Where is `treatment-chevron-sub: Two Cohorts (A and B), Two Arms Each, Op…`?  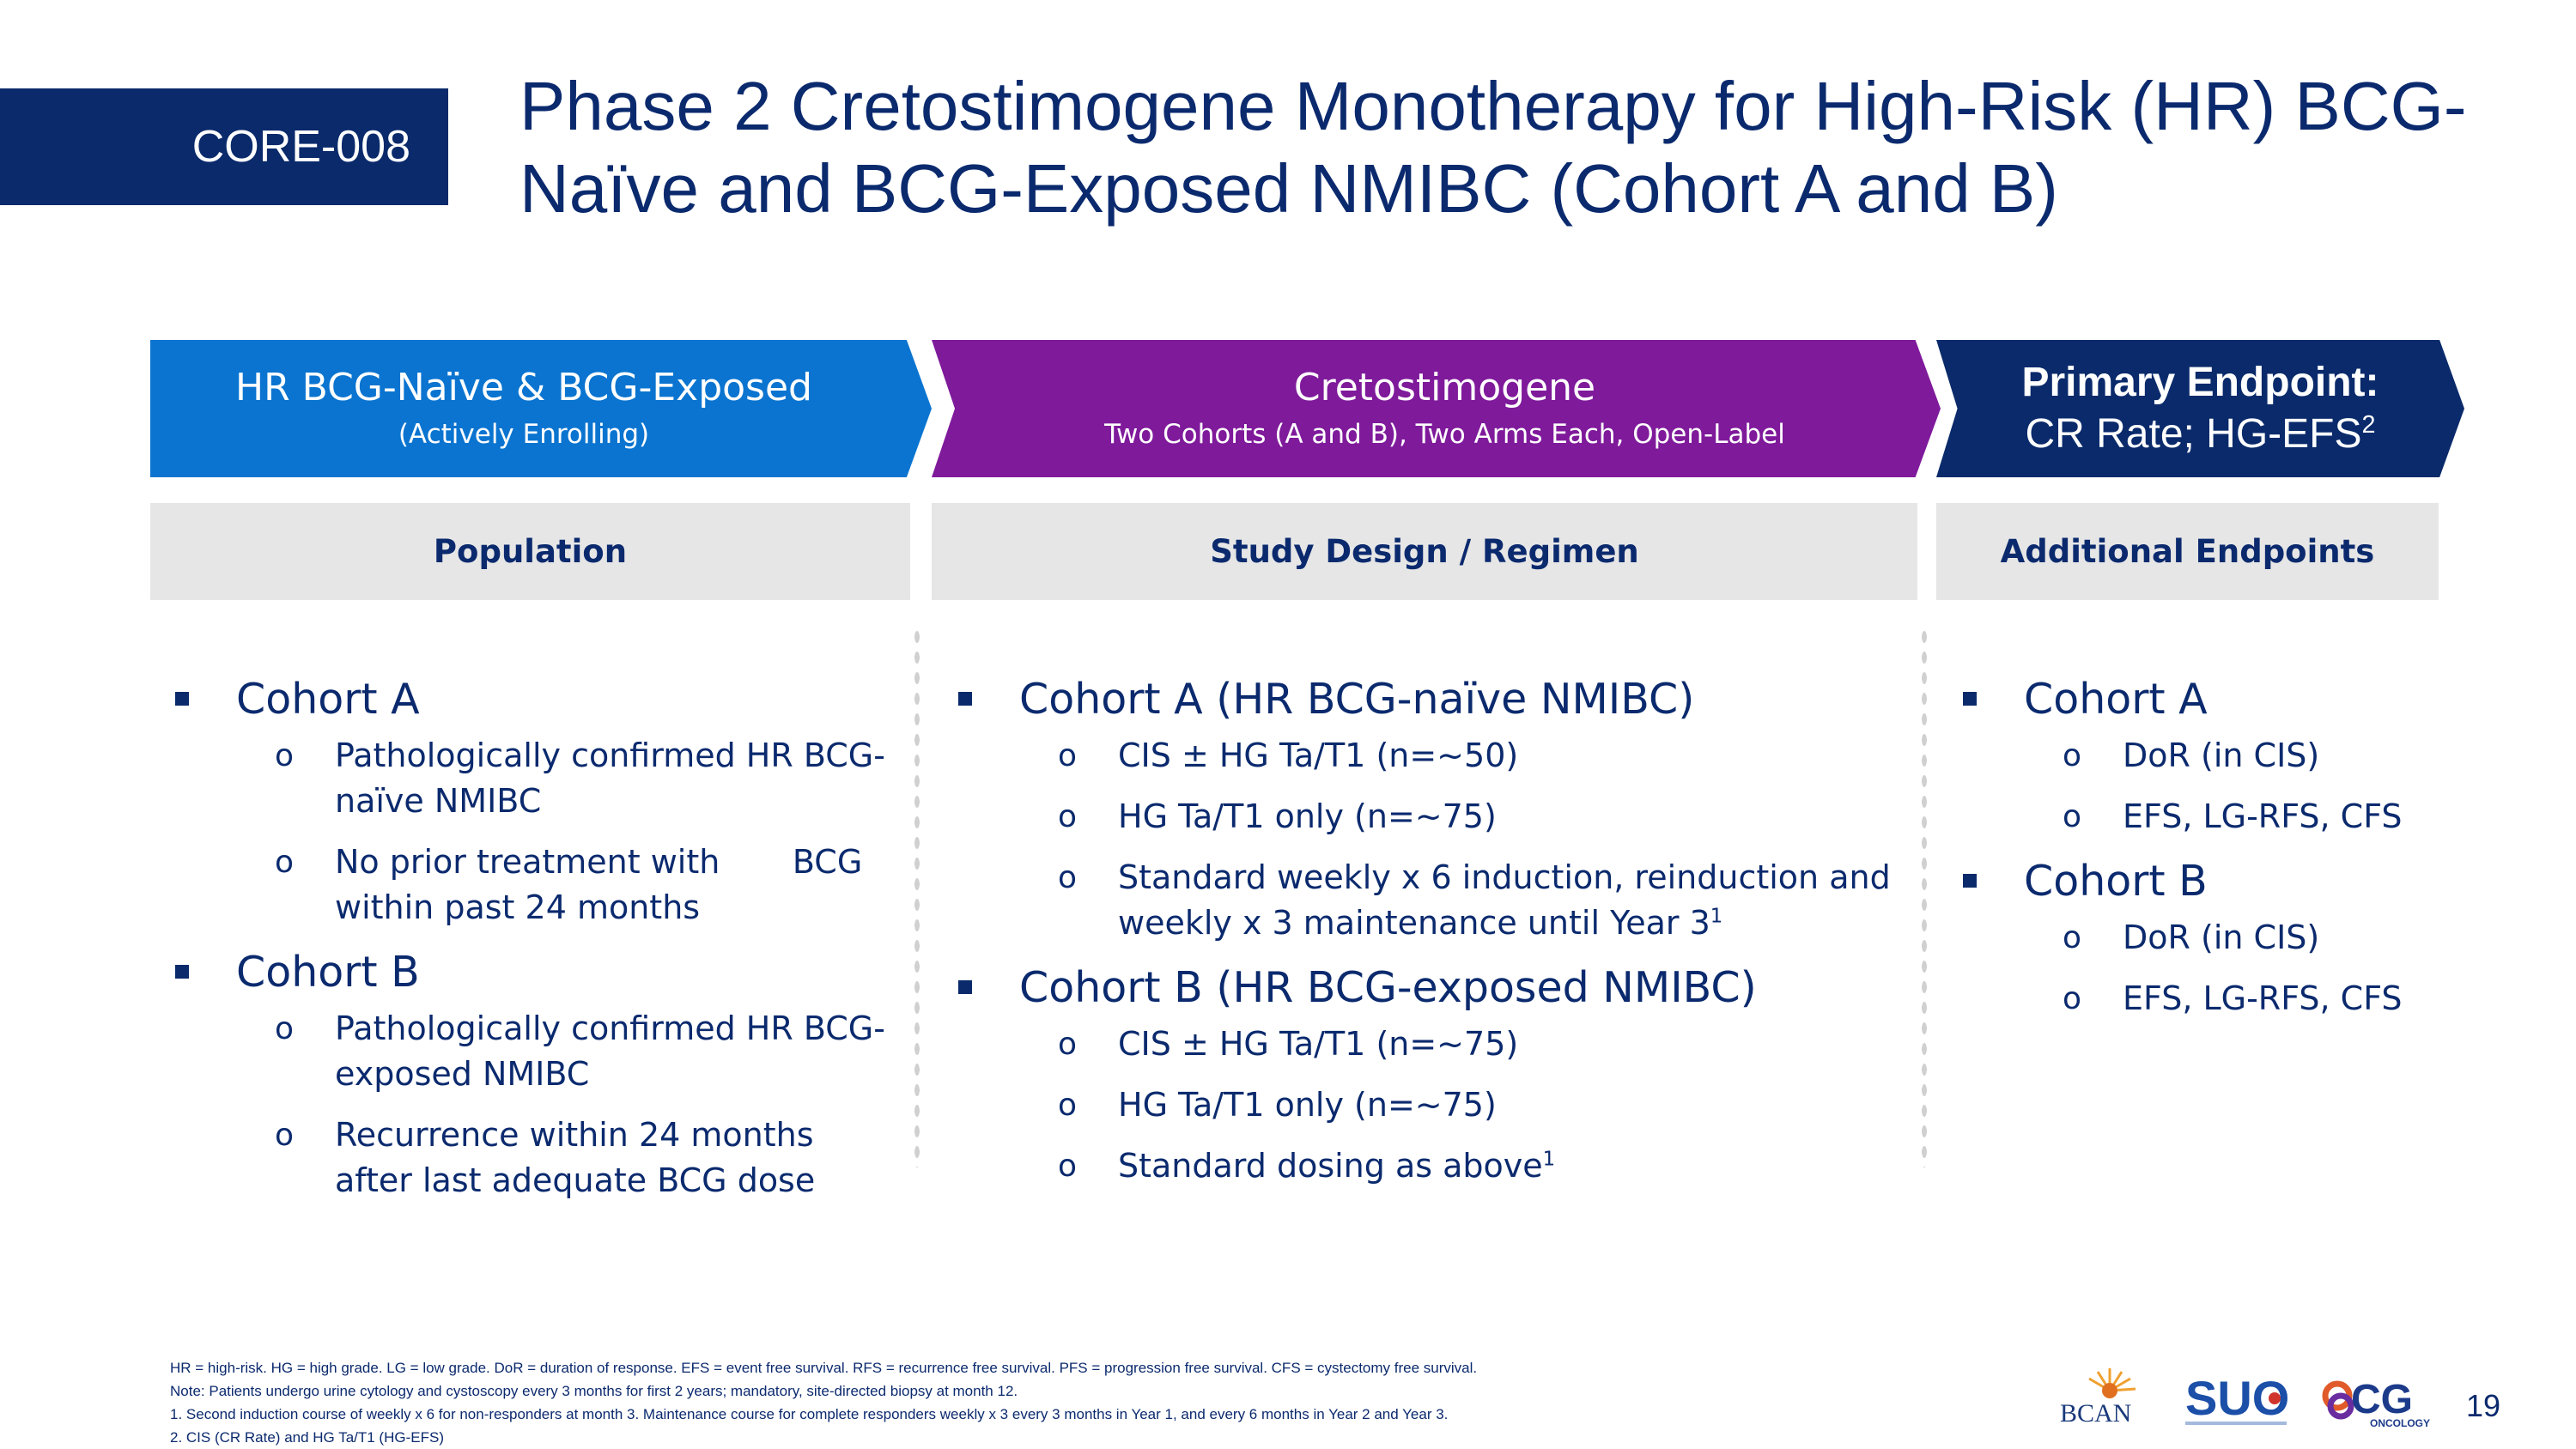
treatment-chevron-sub: Two Cohorts (A and B), Two Arms Each, Op… is located at coordinates (1444, 434).